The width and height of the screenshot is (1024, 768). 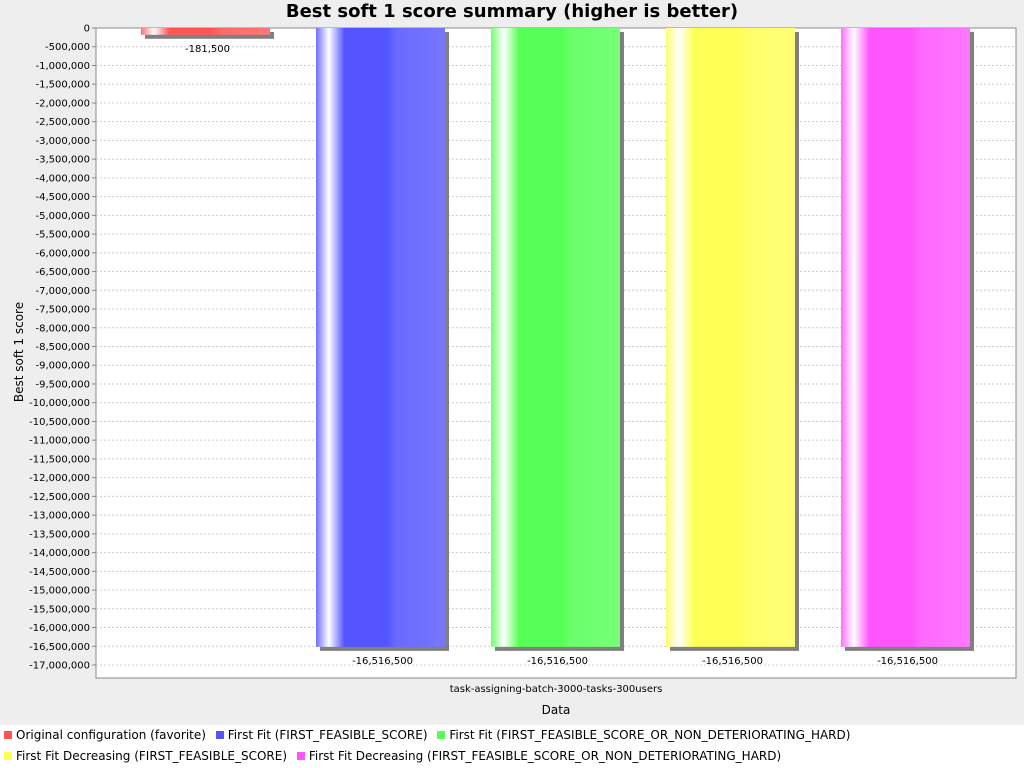 What do you see at coordinates (111, 735) in the screenshot?
I see `legend-label: Original configuration (favorite)` at bounding box center [111, 735].